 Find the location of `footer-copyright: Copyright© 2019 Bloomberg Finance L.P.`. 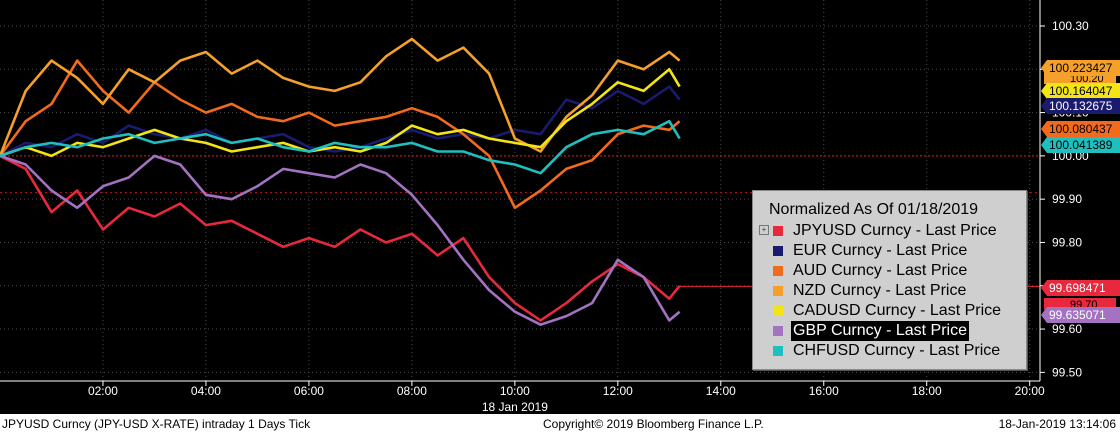

footer-copyright: Copyright© 2019 Bloomberg Finance L.P. is located at coordinates (653, 424).